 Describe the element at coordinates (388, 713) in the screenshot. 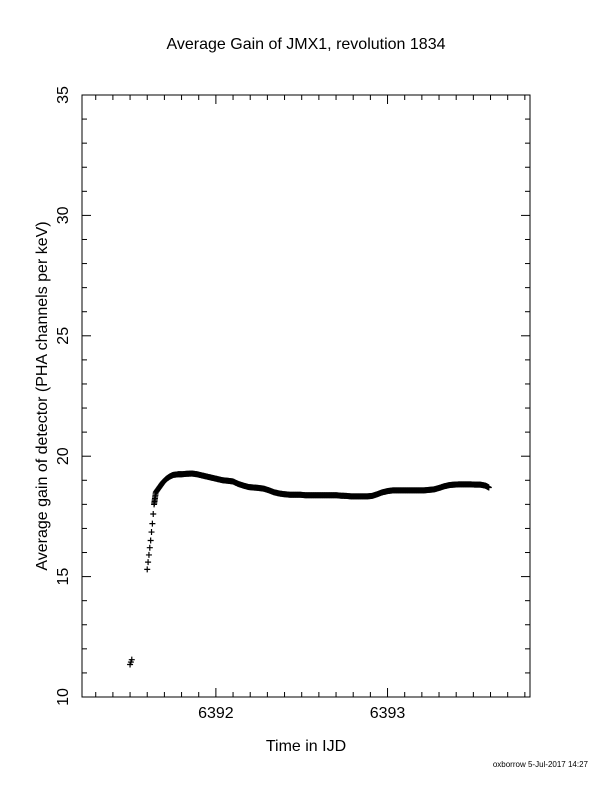

I see `x-tick-label: 6393` at that location.